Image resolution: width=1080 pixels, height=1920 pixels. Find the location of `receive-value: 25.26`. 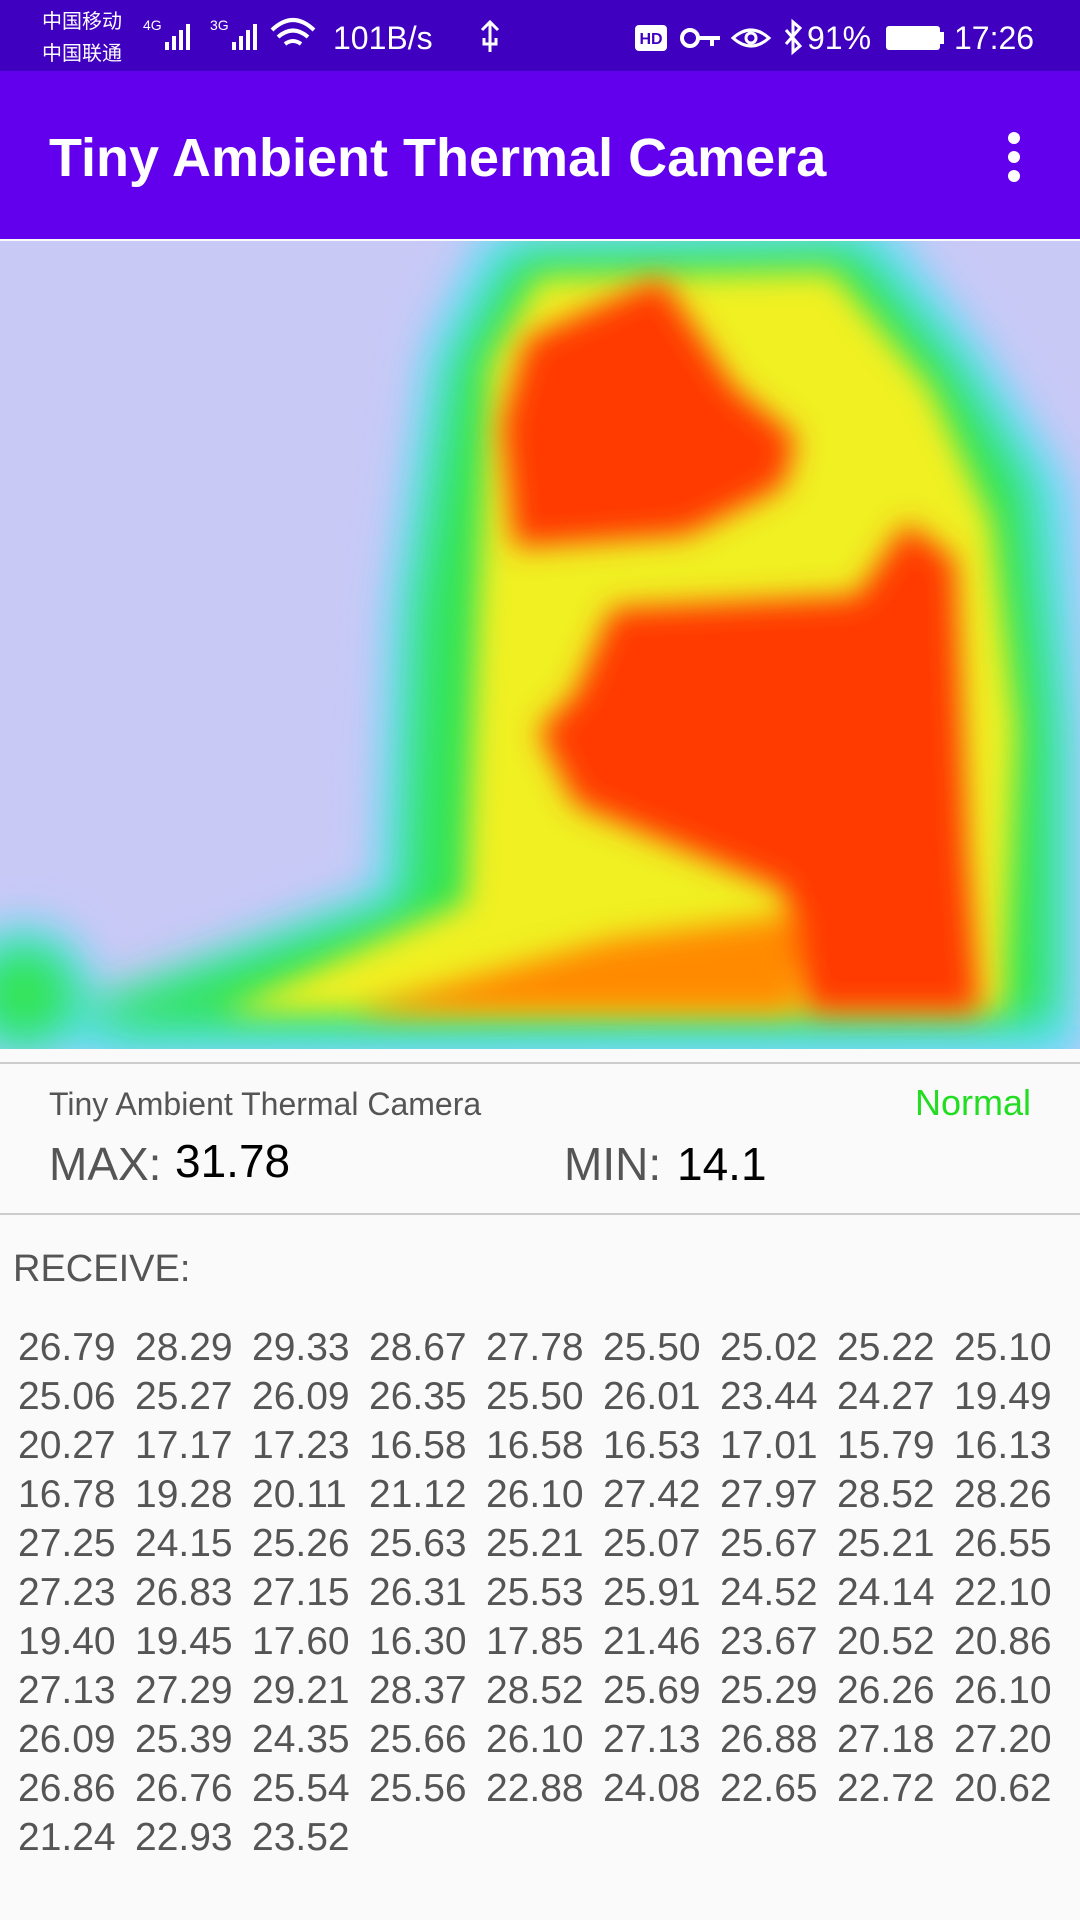

receive-value: 25.26 is located at coordinates (301, 1543).